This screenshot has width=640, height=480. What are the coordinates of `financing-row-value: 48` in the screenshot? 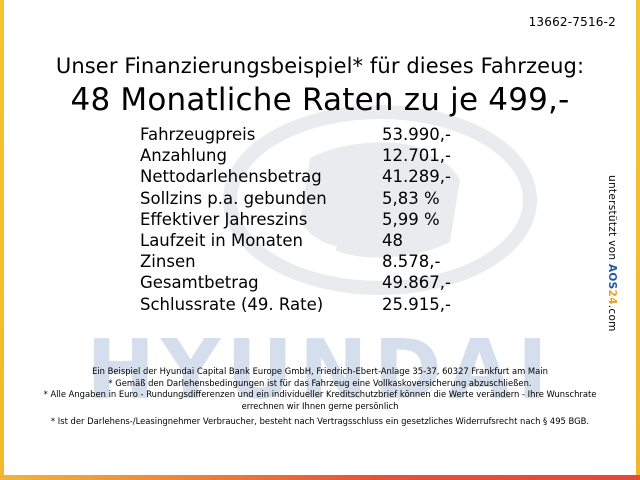 It's located at (392, 241).